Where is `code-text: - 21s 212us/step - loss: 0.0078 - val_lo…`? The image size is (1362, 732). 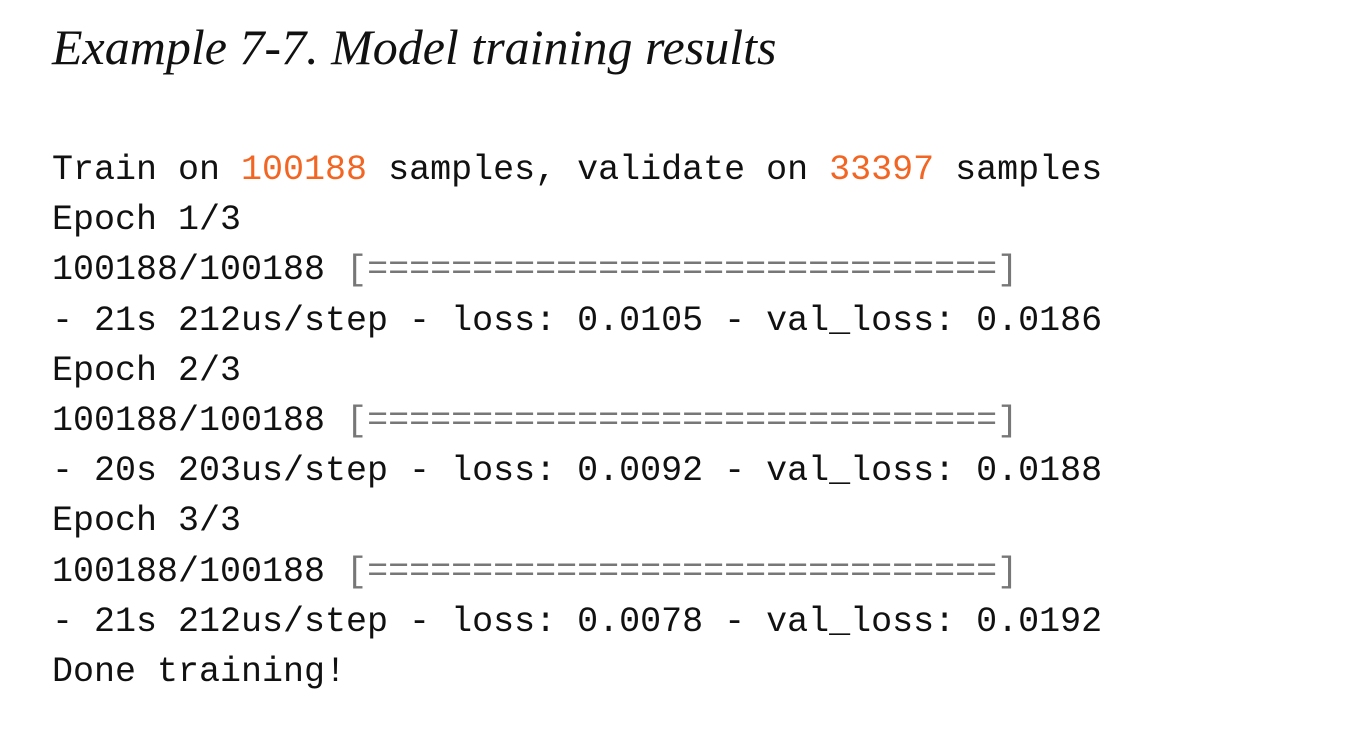 code-text: - 21s 212us/step - loss: 0.0078 - val_lo… is located at coordinates (577, 621).